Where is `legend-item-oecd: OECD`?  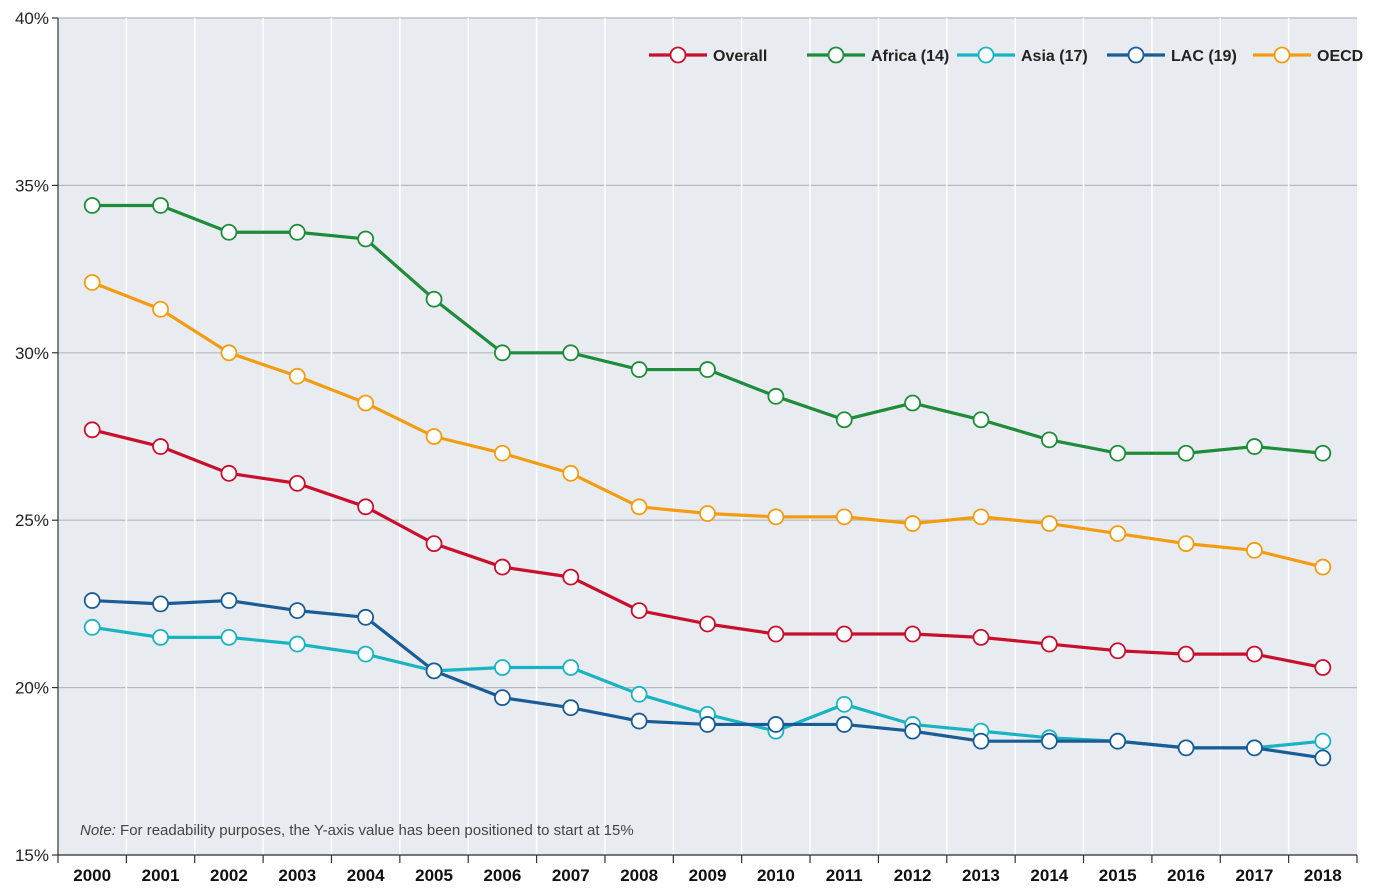 legend-item-oecd: OECD is located at coordinates (1308, 55).